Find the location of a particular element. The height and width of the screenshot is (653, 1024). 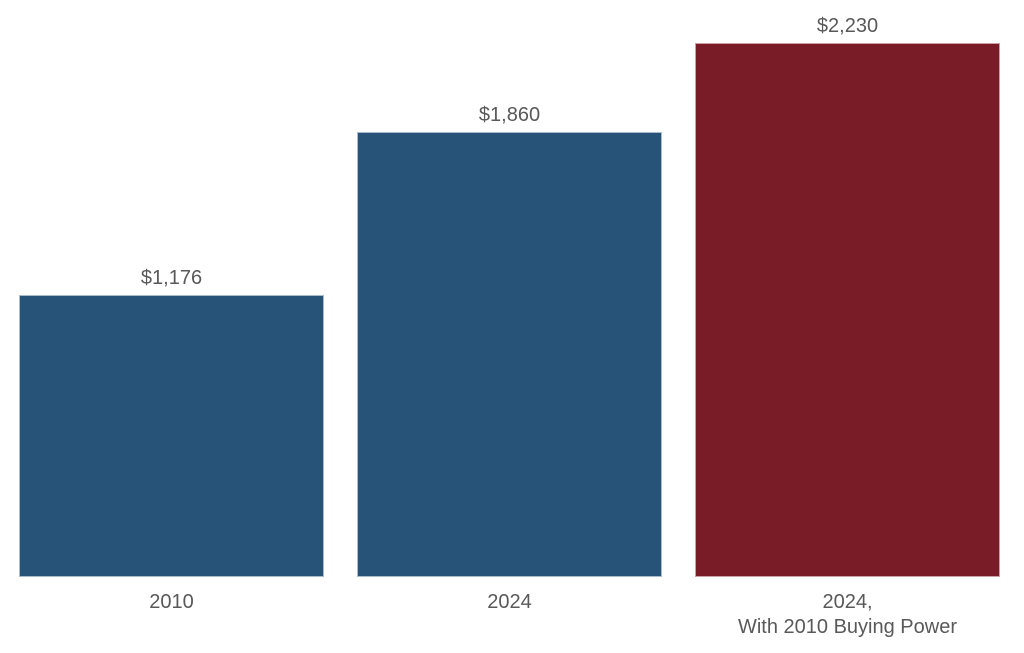

category-label-2010: 2010 is located at coordinates (171, 602).